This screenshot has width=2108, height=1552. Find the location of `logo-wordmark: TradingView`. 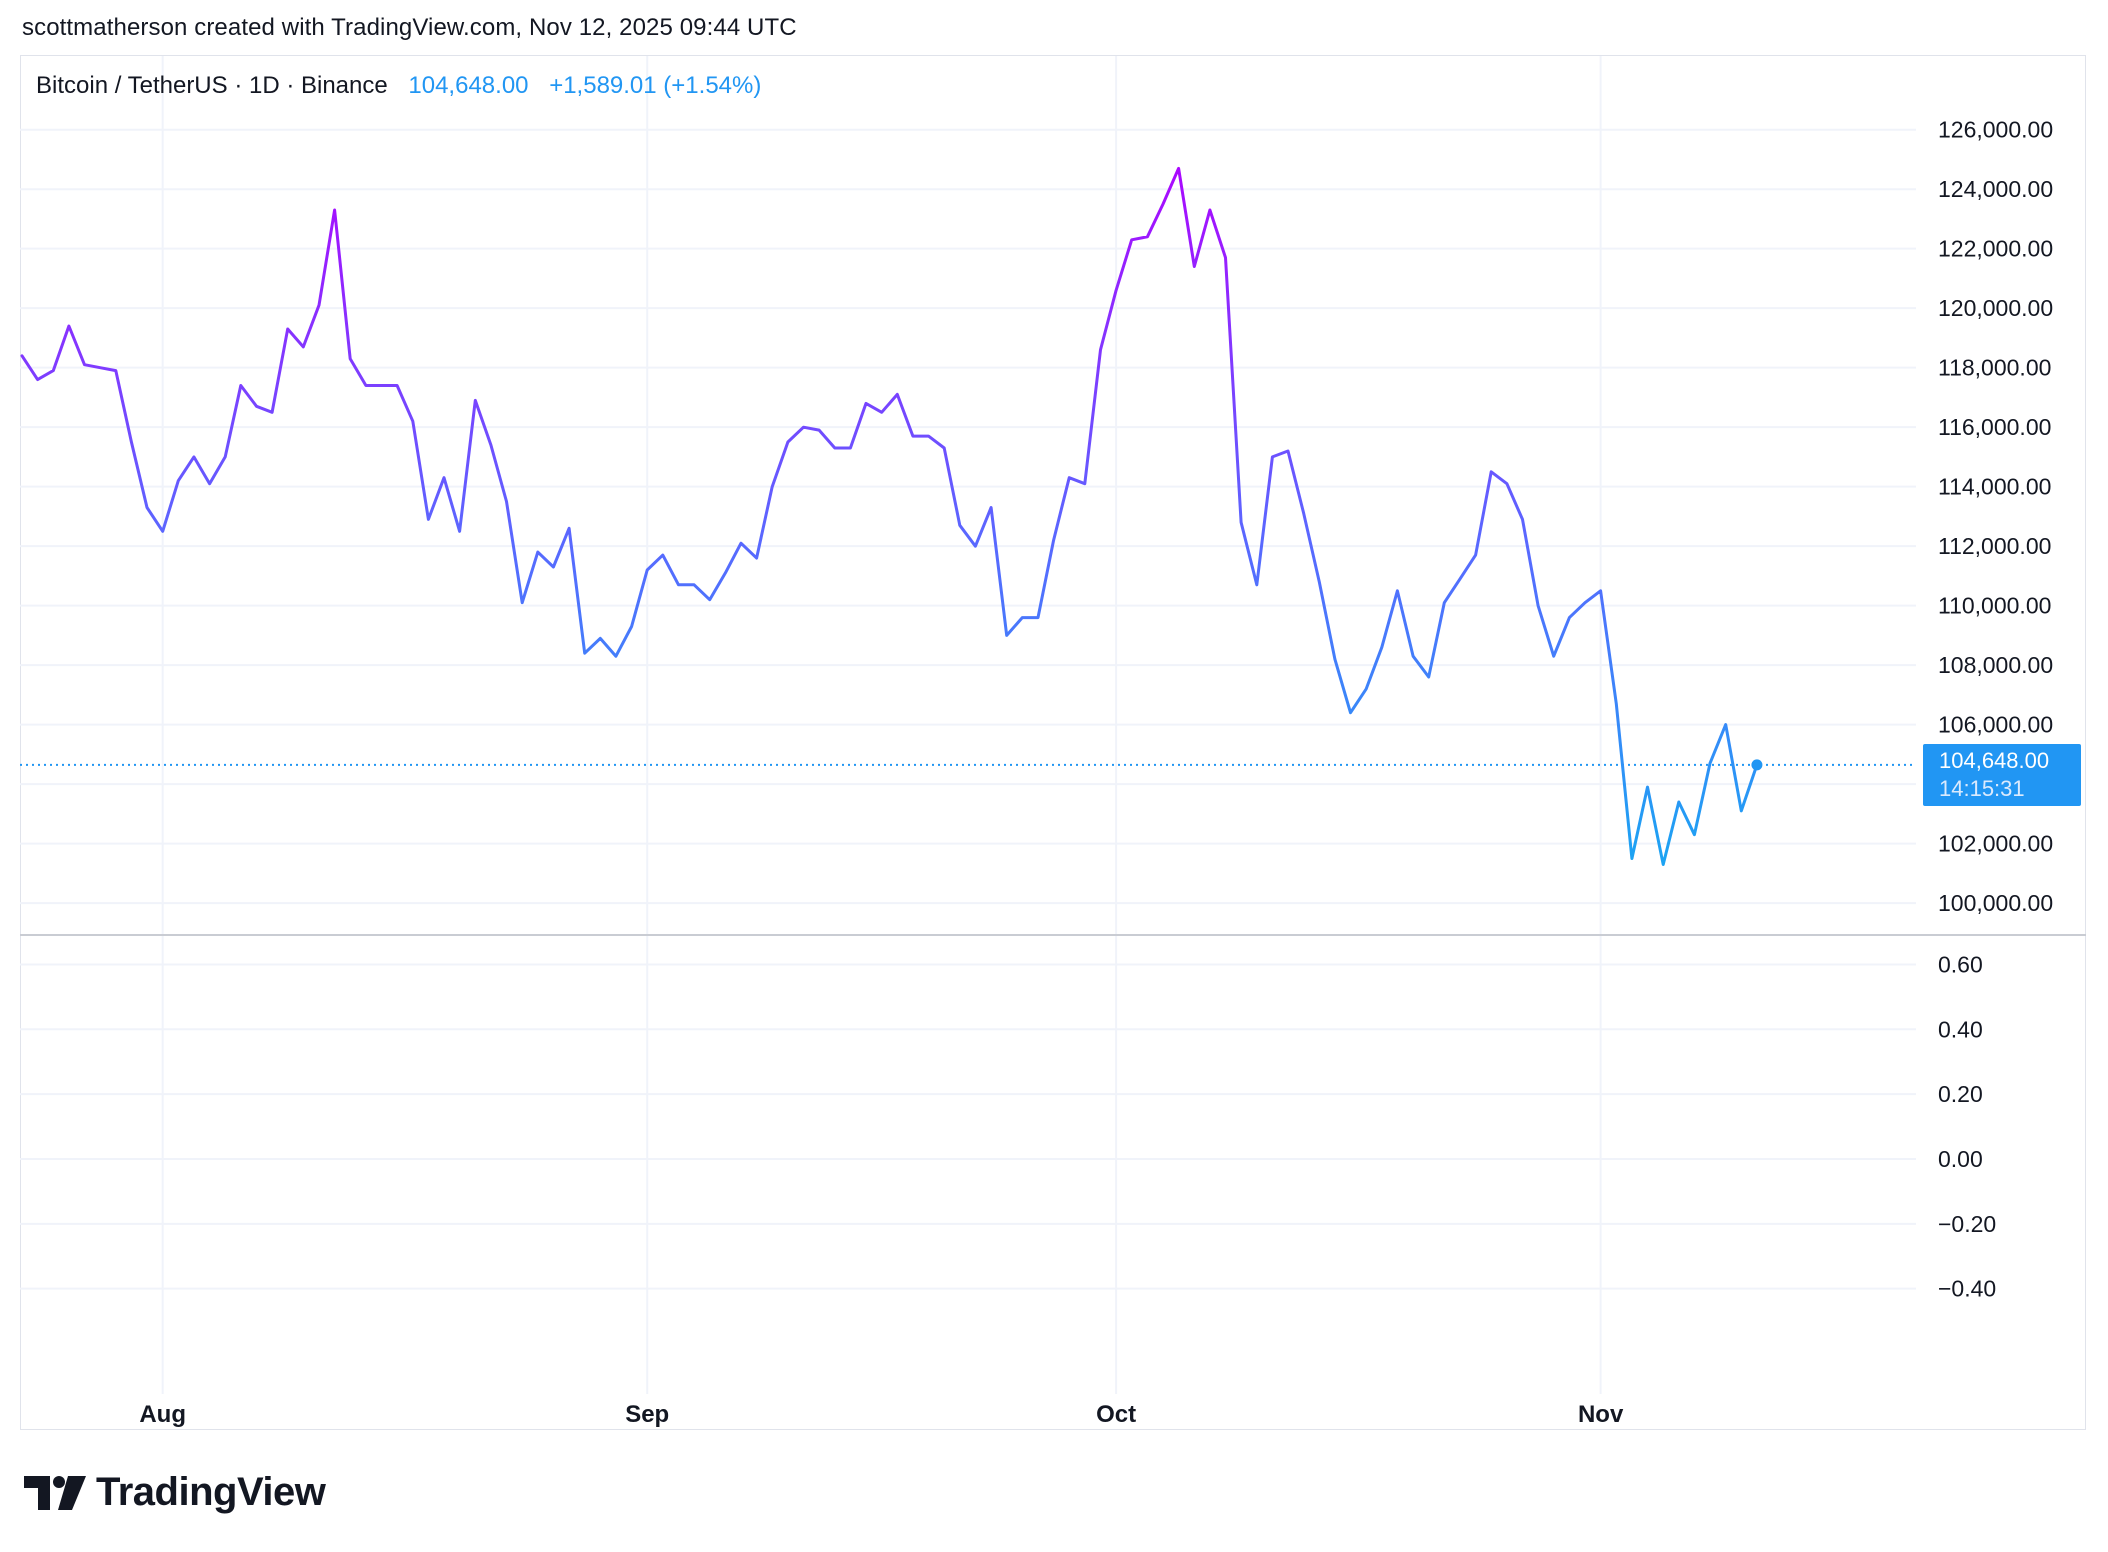

logo-wordmark: TradingView is located at coordinates (211, 1492).